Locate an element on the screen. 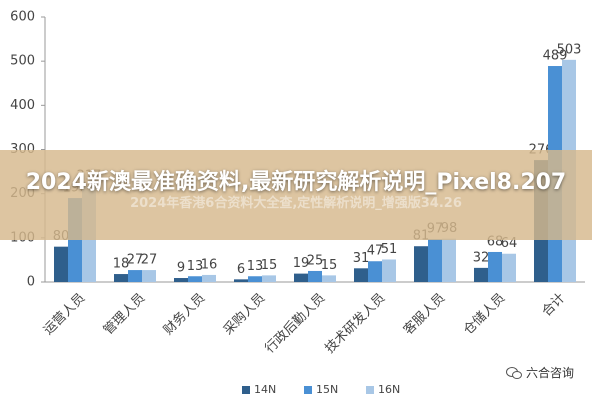 This screenshot has width=592, height=400. y-tick-label: 500 is located at coordinates (22, 61).